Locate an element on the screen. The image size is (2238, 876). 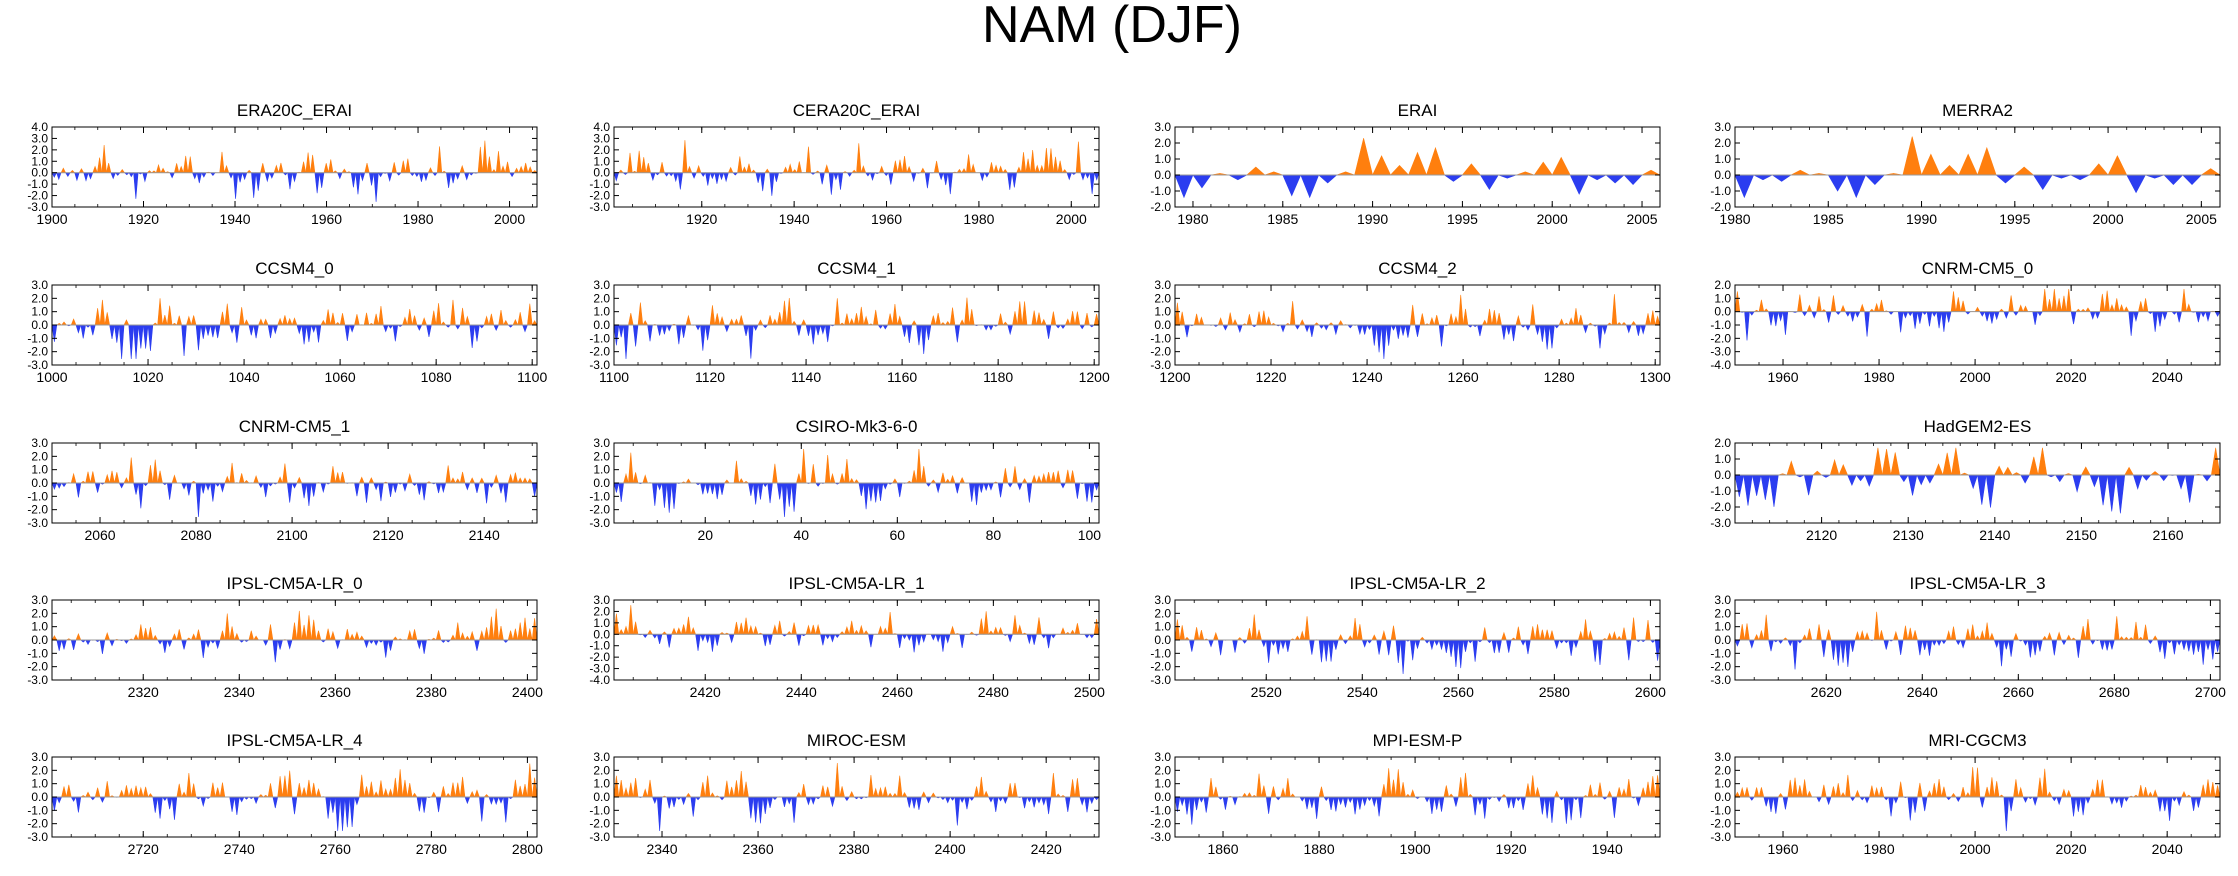
x-tick-label: 1940 is located at coordinates (1607, 849).